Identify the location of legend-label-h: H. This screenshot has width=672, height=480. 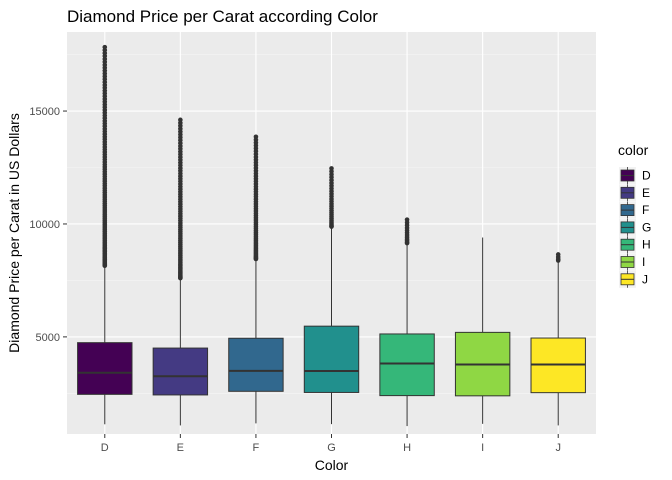
(646, 245).